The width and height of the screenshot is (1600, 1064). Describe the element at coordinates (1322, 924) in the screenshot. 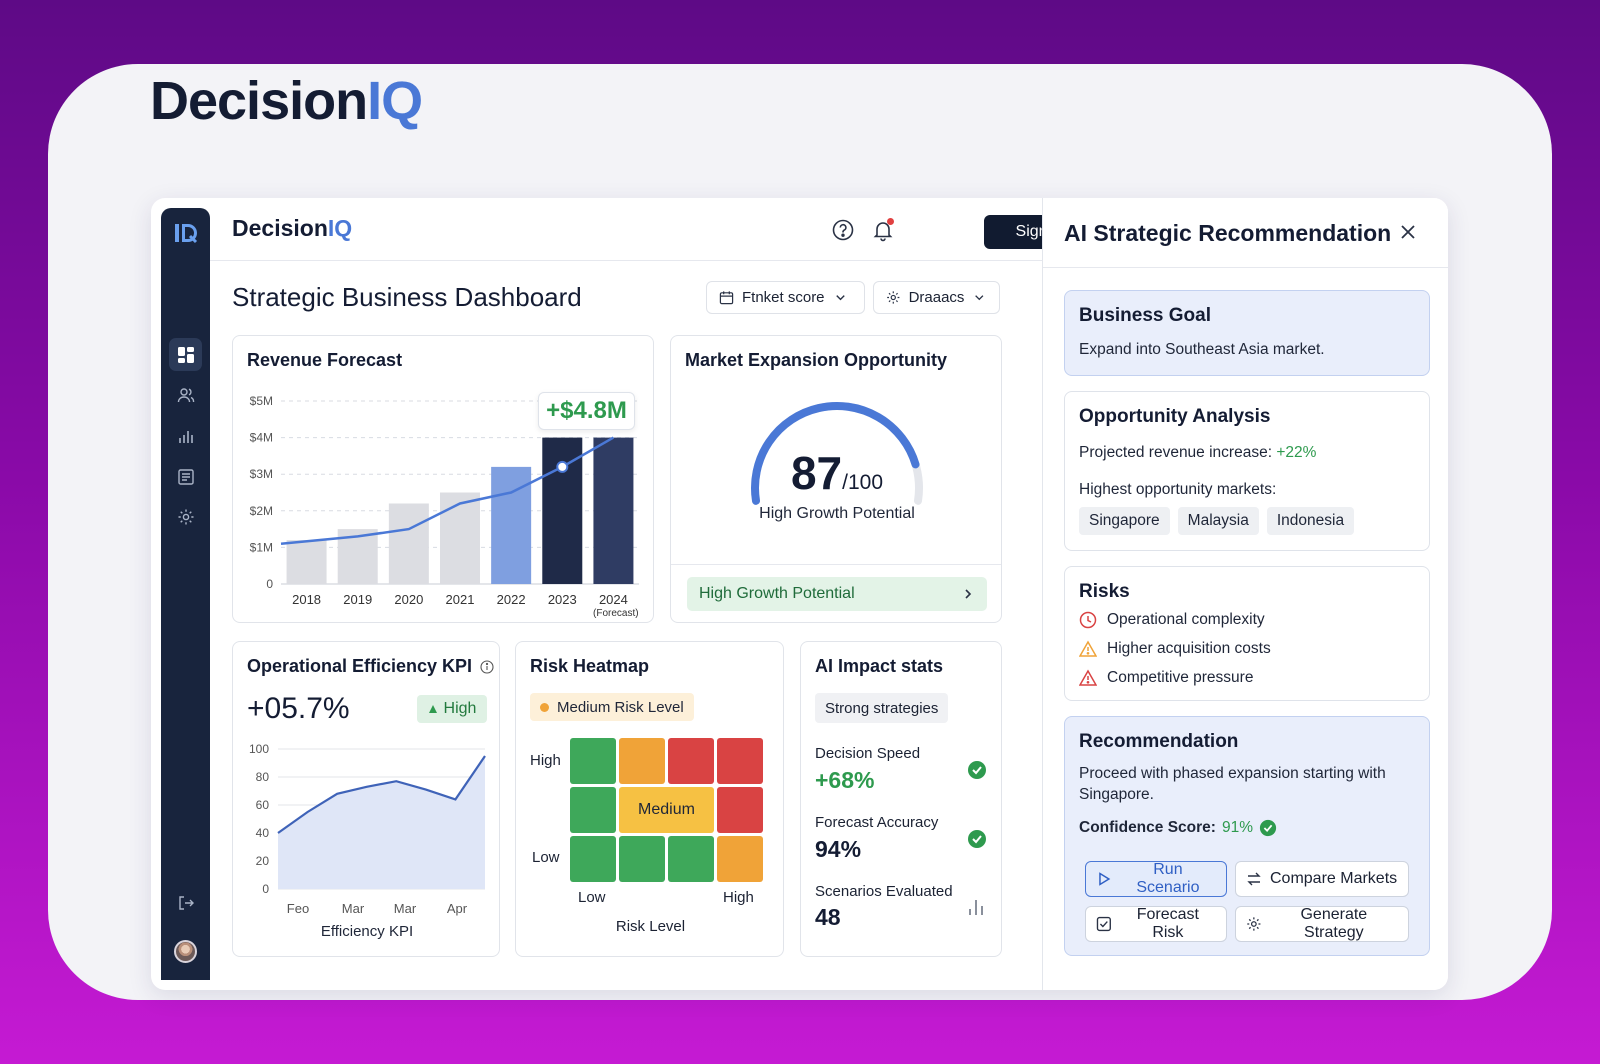

I see `generate-strategy-button: Generate Strategy` at that location.